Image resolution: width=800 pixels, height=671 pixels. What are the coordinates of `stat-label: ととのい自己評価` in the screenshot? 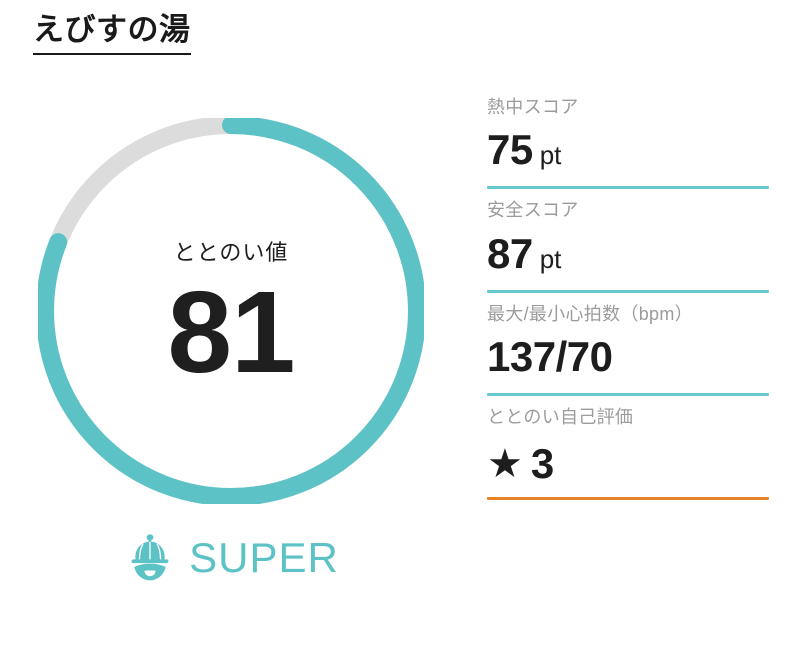 It's located at (560, 417).